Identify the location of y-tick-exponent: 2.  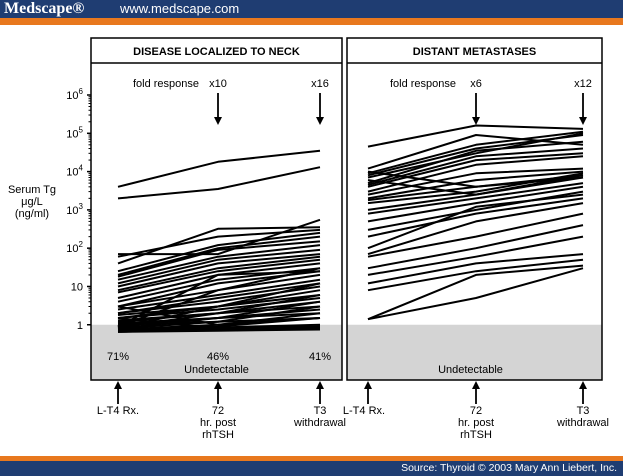
(81, 244).